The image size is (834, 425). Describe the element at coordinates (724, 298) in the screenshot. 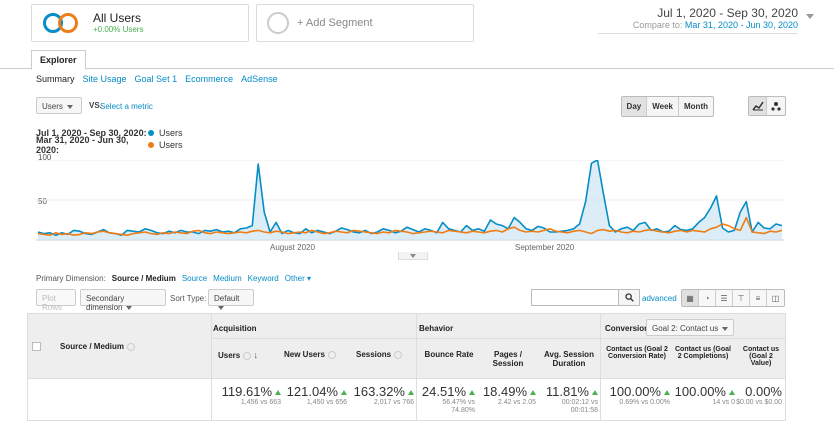

I see `performance-view-icon: ☰` at that location.